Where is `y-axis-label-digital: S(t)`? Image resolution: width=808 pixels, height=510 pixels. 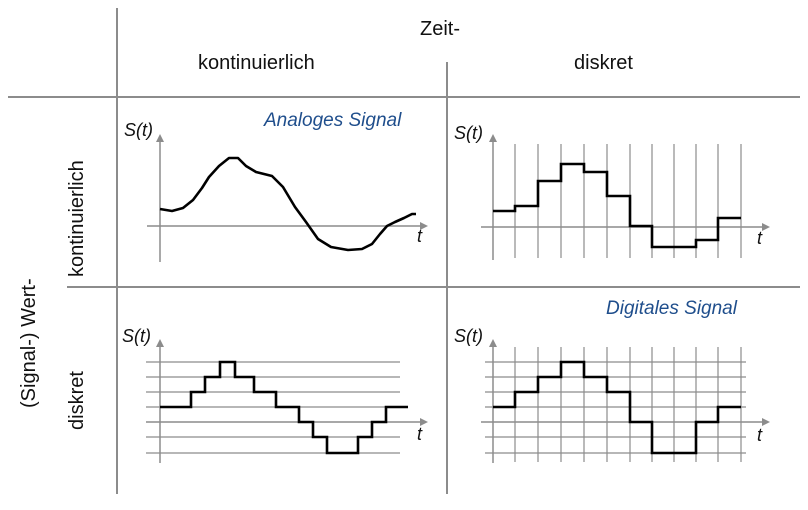 y-axis-label-digital: S(t) is located at coordinates (468, 336).